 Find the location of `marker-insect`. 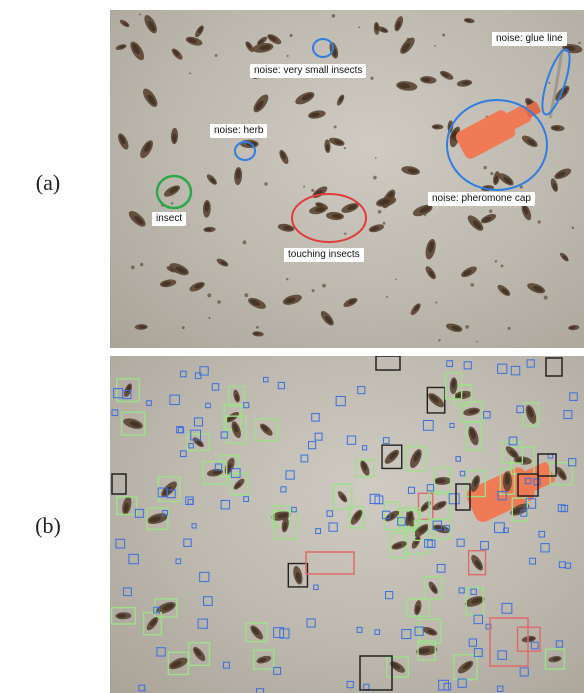

marker-insect is located at coordinates (174, 192).